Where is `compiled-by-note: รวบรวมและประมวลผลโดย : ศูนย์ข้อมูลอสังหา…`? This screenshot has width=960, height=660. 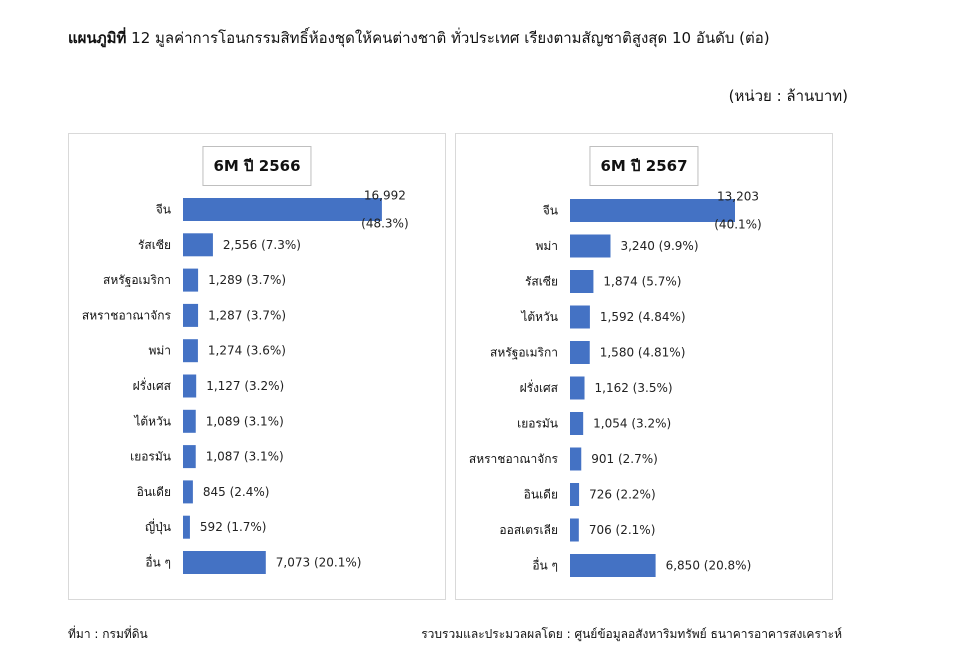
compiled-by-note: รวบรวมและประมวลผลโดย : ศูนย์ข้อมูลอสังหา… is located at coordinates (631, 634).